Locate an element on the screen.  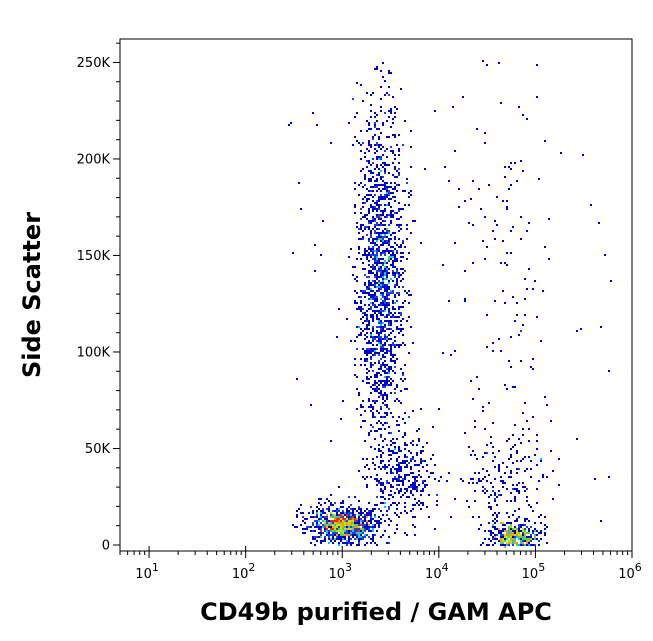
y-tick-label: 250K is located at coordinates (94, 63).